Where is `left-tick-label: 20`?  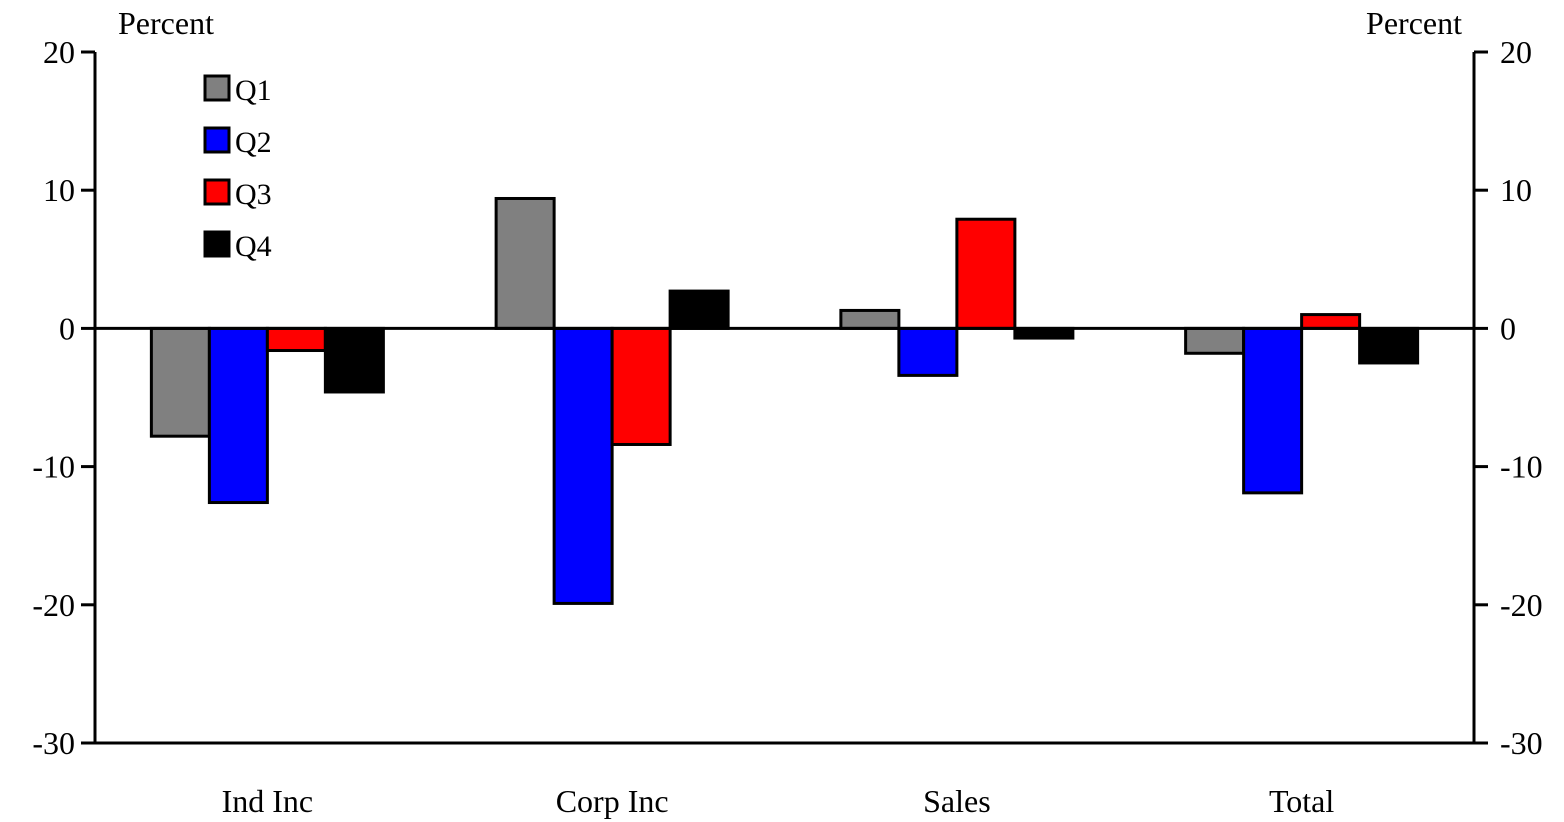 left-tick-label: 20 is located at coordinates (59, 52).